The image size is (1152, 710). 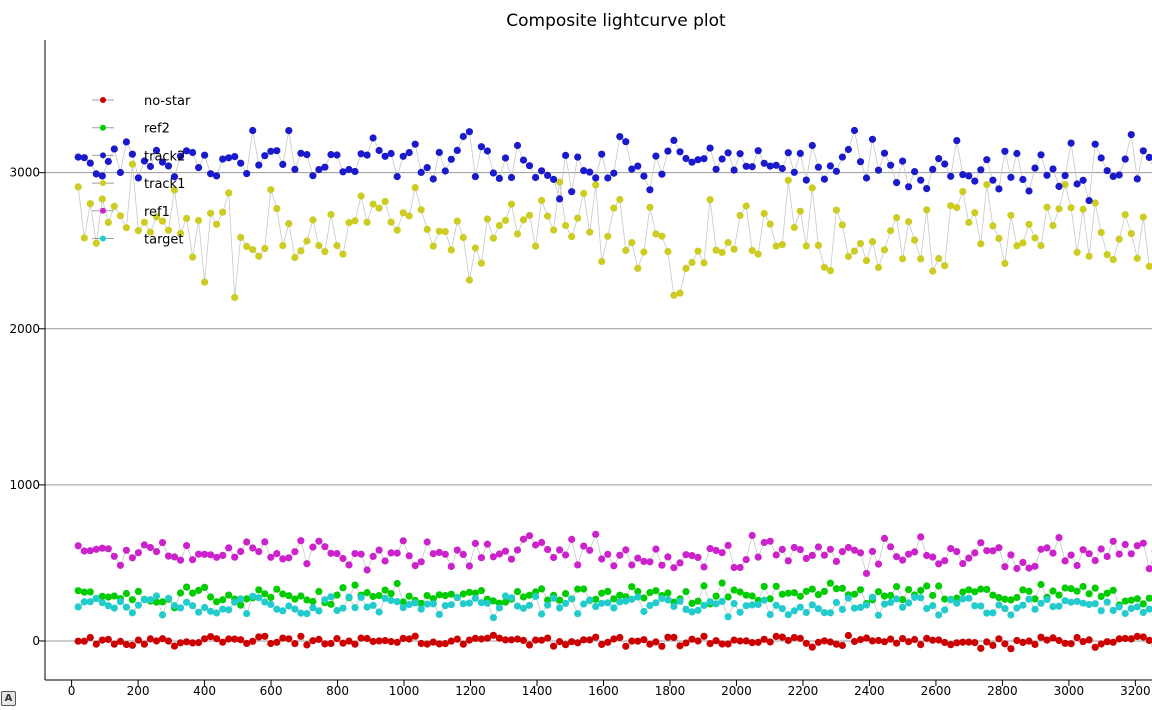 I want to click on legend-marker-target, so click(x=103, y=238).